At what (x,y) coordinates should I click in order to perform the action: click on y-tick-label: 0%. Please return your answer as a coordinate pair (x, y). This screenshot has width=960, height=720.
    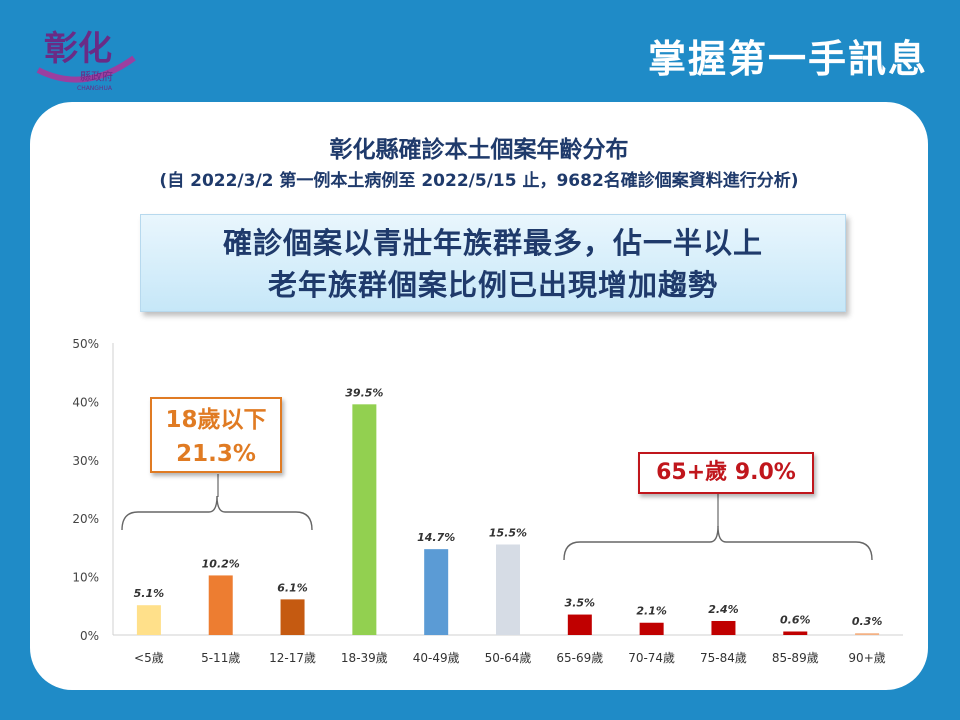
    Looking at the image, I should click on (89, 636).